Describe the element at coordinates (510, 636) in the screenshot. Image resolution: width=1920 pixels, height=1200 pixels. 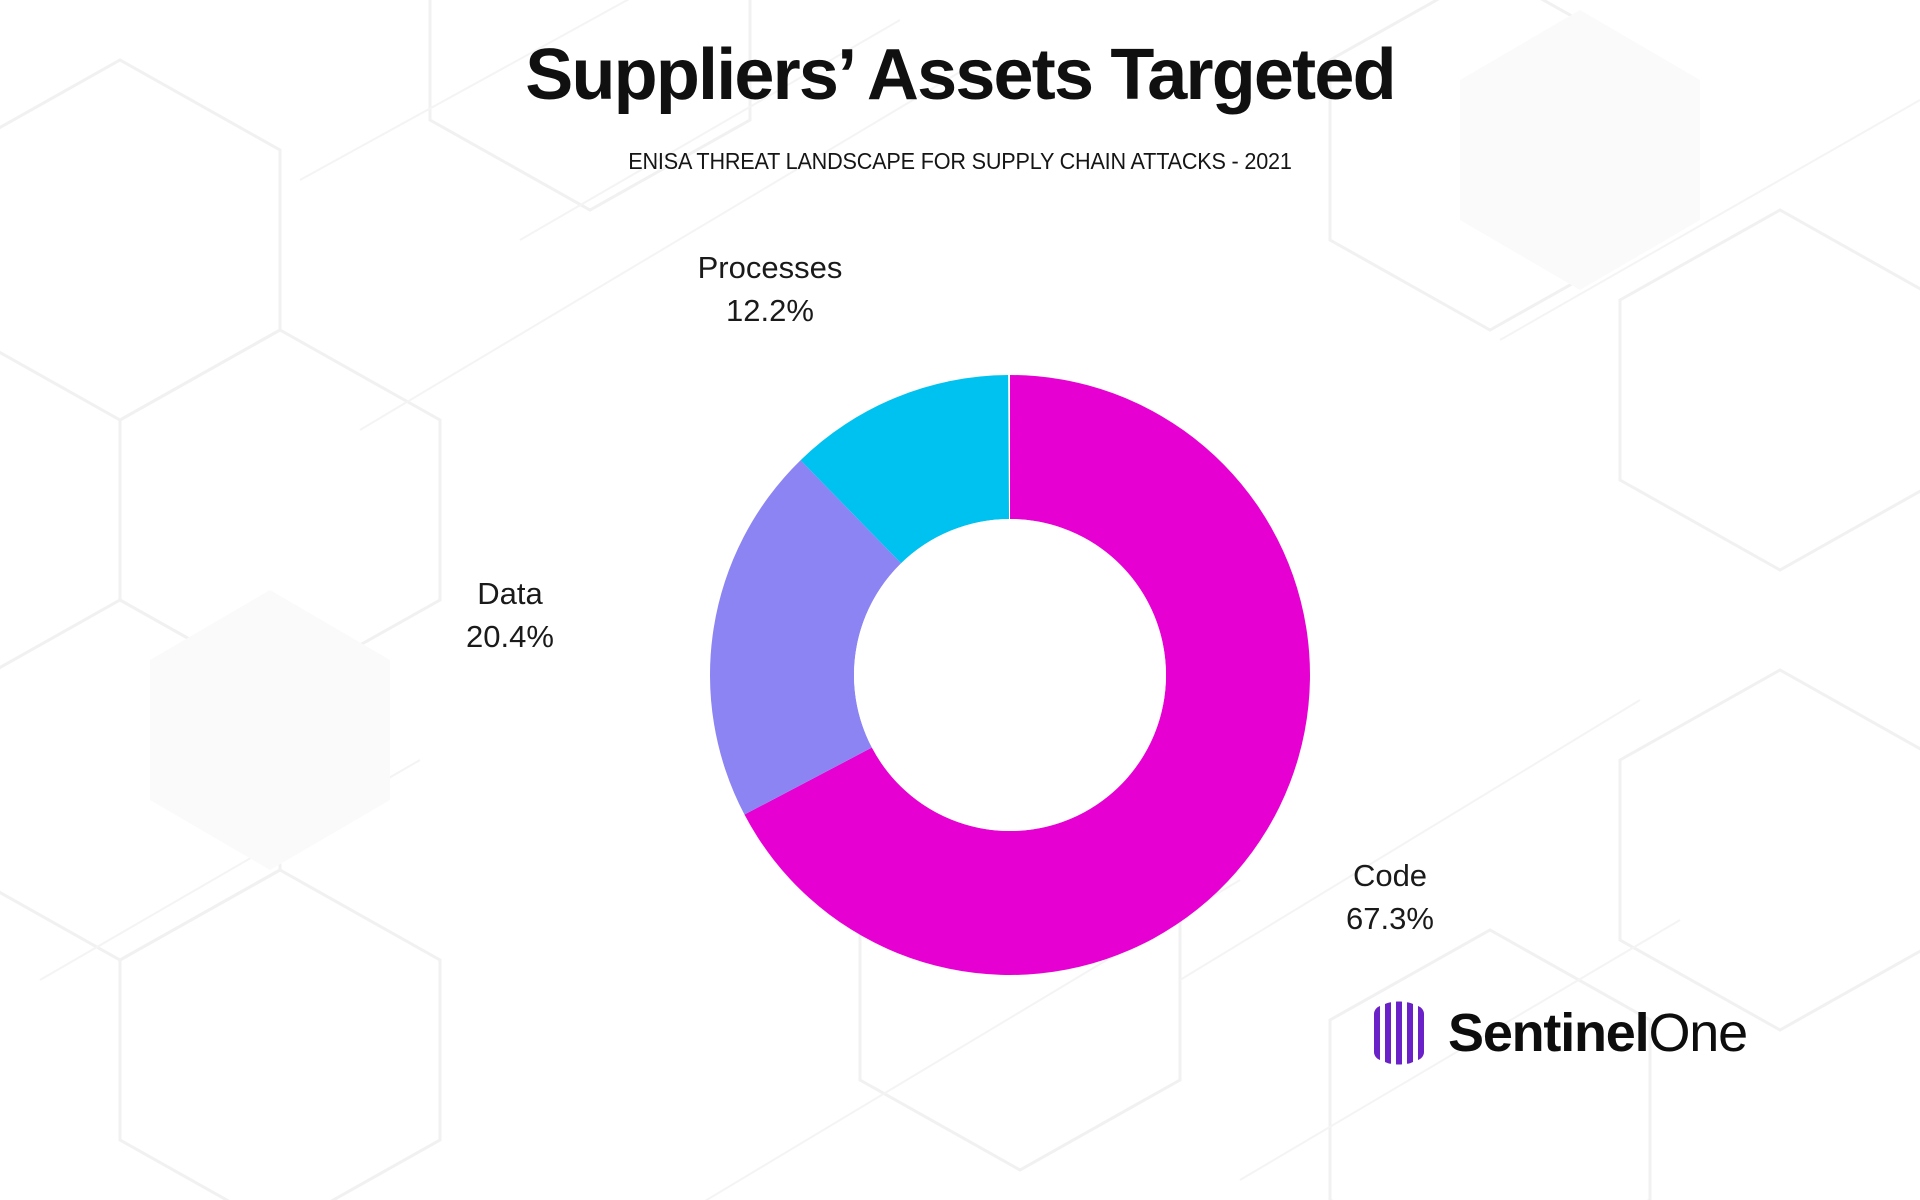
I see `slice-label-data-value: 20.4%` at that location.